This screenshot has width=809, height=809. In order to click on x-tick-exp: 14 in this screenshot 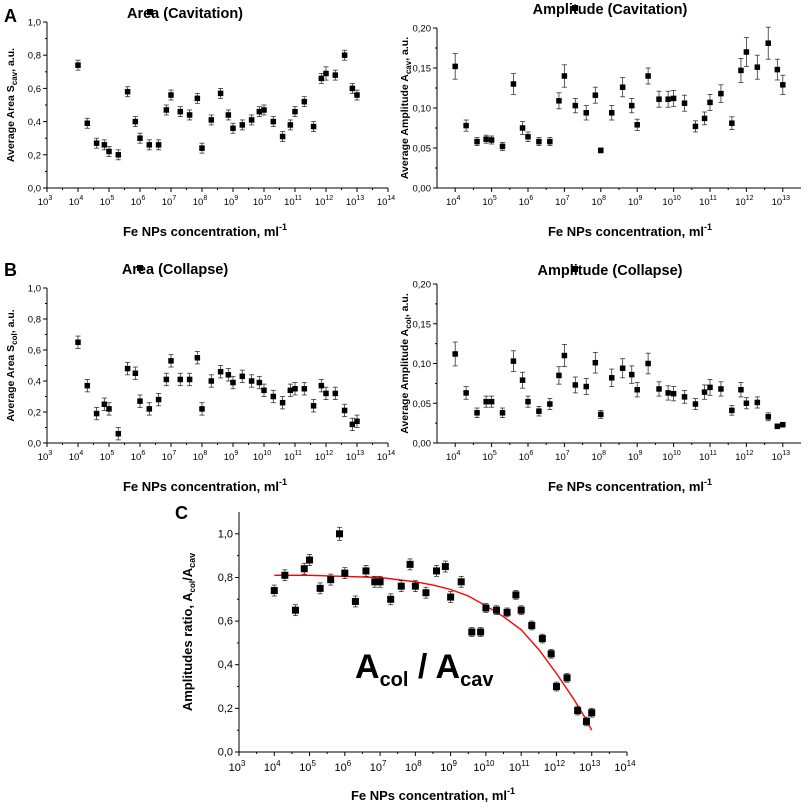, I will do `click(391, 453)`.